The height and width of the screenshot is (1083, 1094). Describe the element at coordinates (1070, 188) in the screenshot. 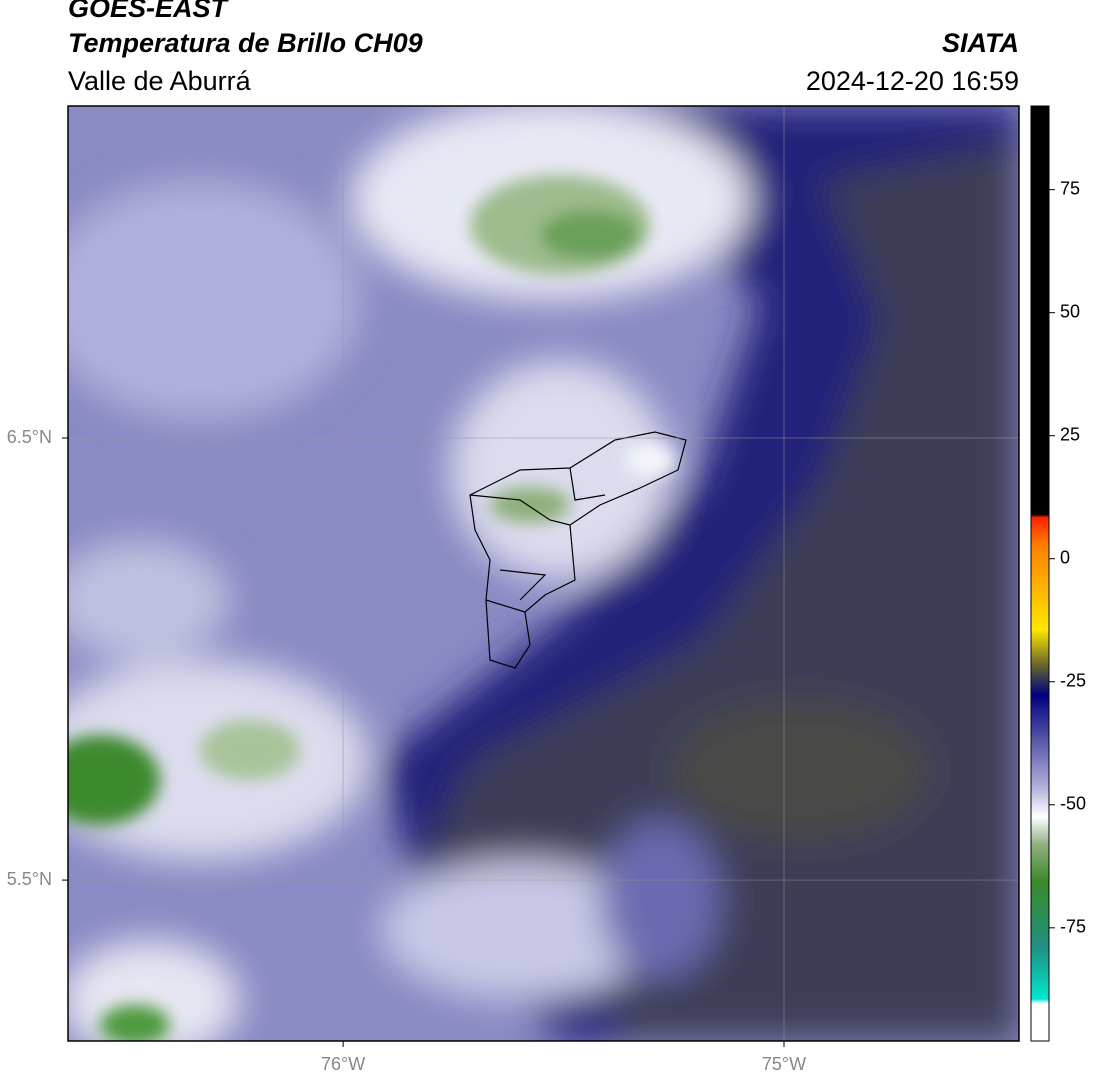

I see `colorbar-tick-label: 75` at that location.